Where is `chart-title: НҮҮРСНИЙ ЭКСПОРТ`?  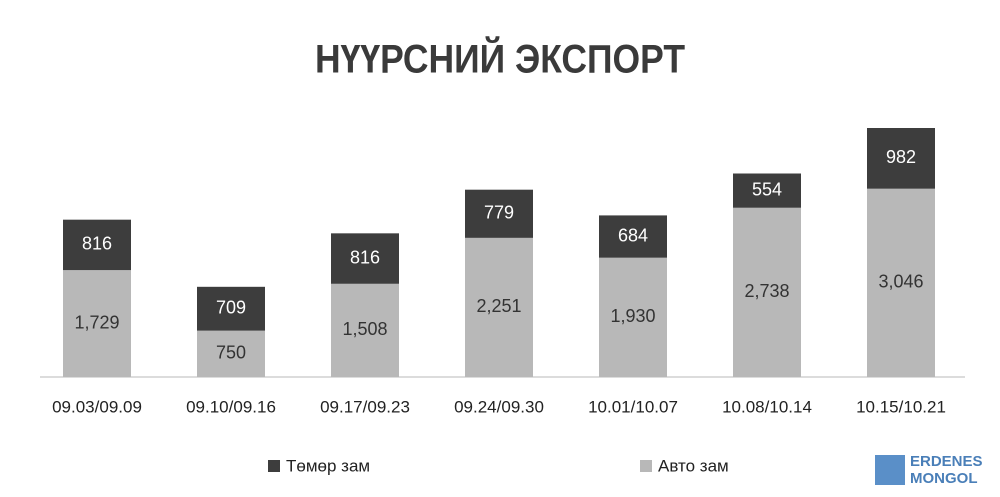
chart-title: НҮҮРСНИЙ ЭКСПОРТ is located at coordinates (500, 59).